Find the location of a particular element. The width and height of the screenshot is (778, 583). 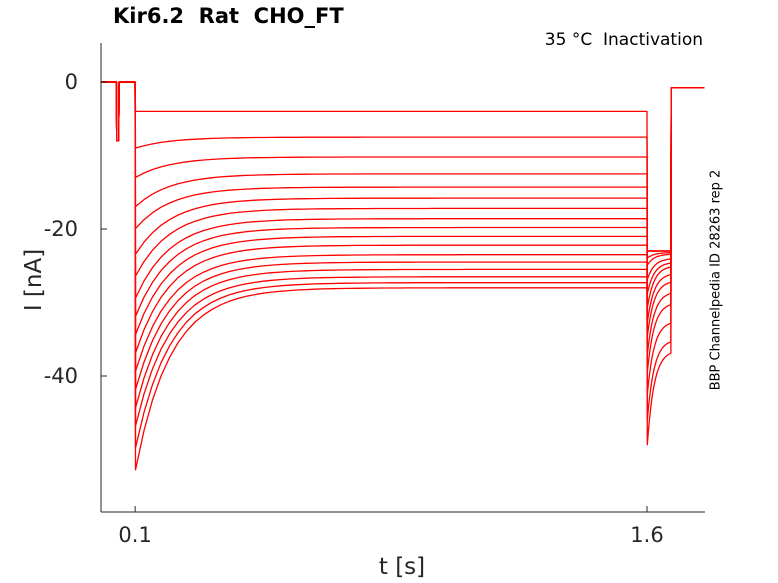

x-axis-label: t [s] is located at coordinates (402, 567).